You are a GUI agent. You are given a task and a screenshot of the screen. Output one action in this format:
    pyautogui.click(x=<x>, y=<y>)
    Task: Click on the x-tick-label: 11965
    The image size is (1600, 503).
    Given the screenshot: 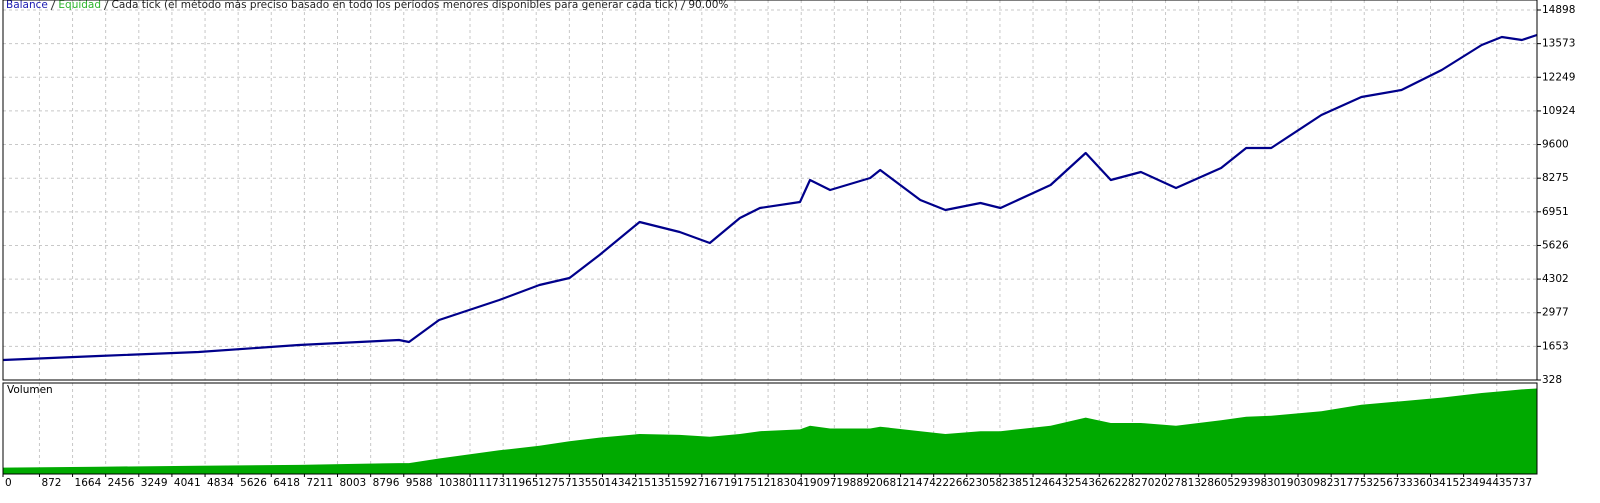 What is the action you would take?
    pyautogui.click(x=521, y=483)
    